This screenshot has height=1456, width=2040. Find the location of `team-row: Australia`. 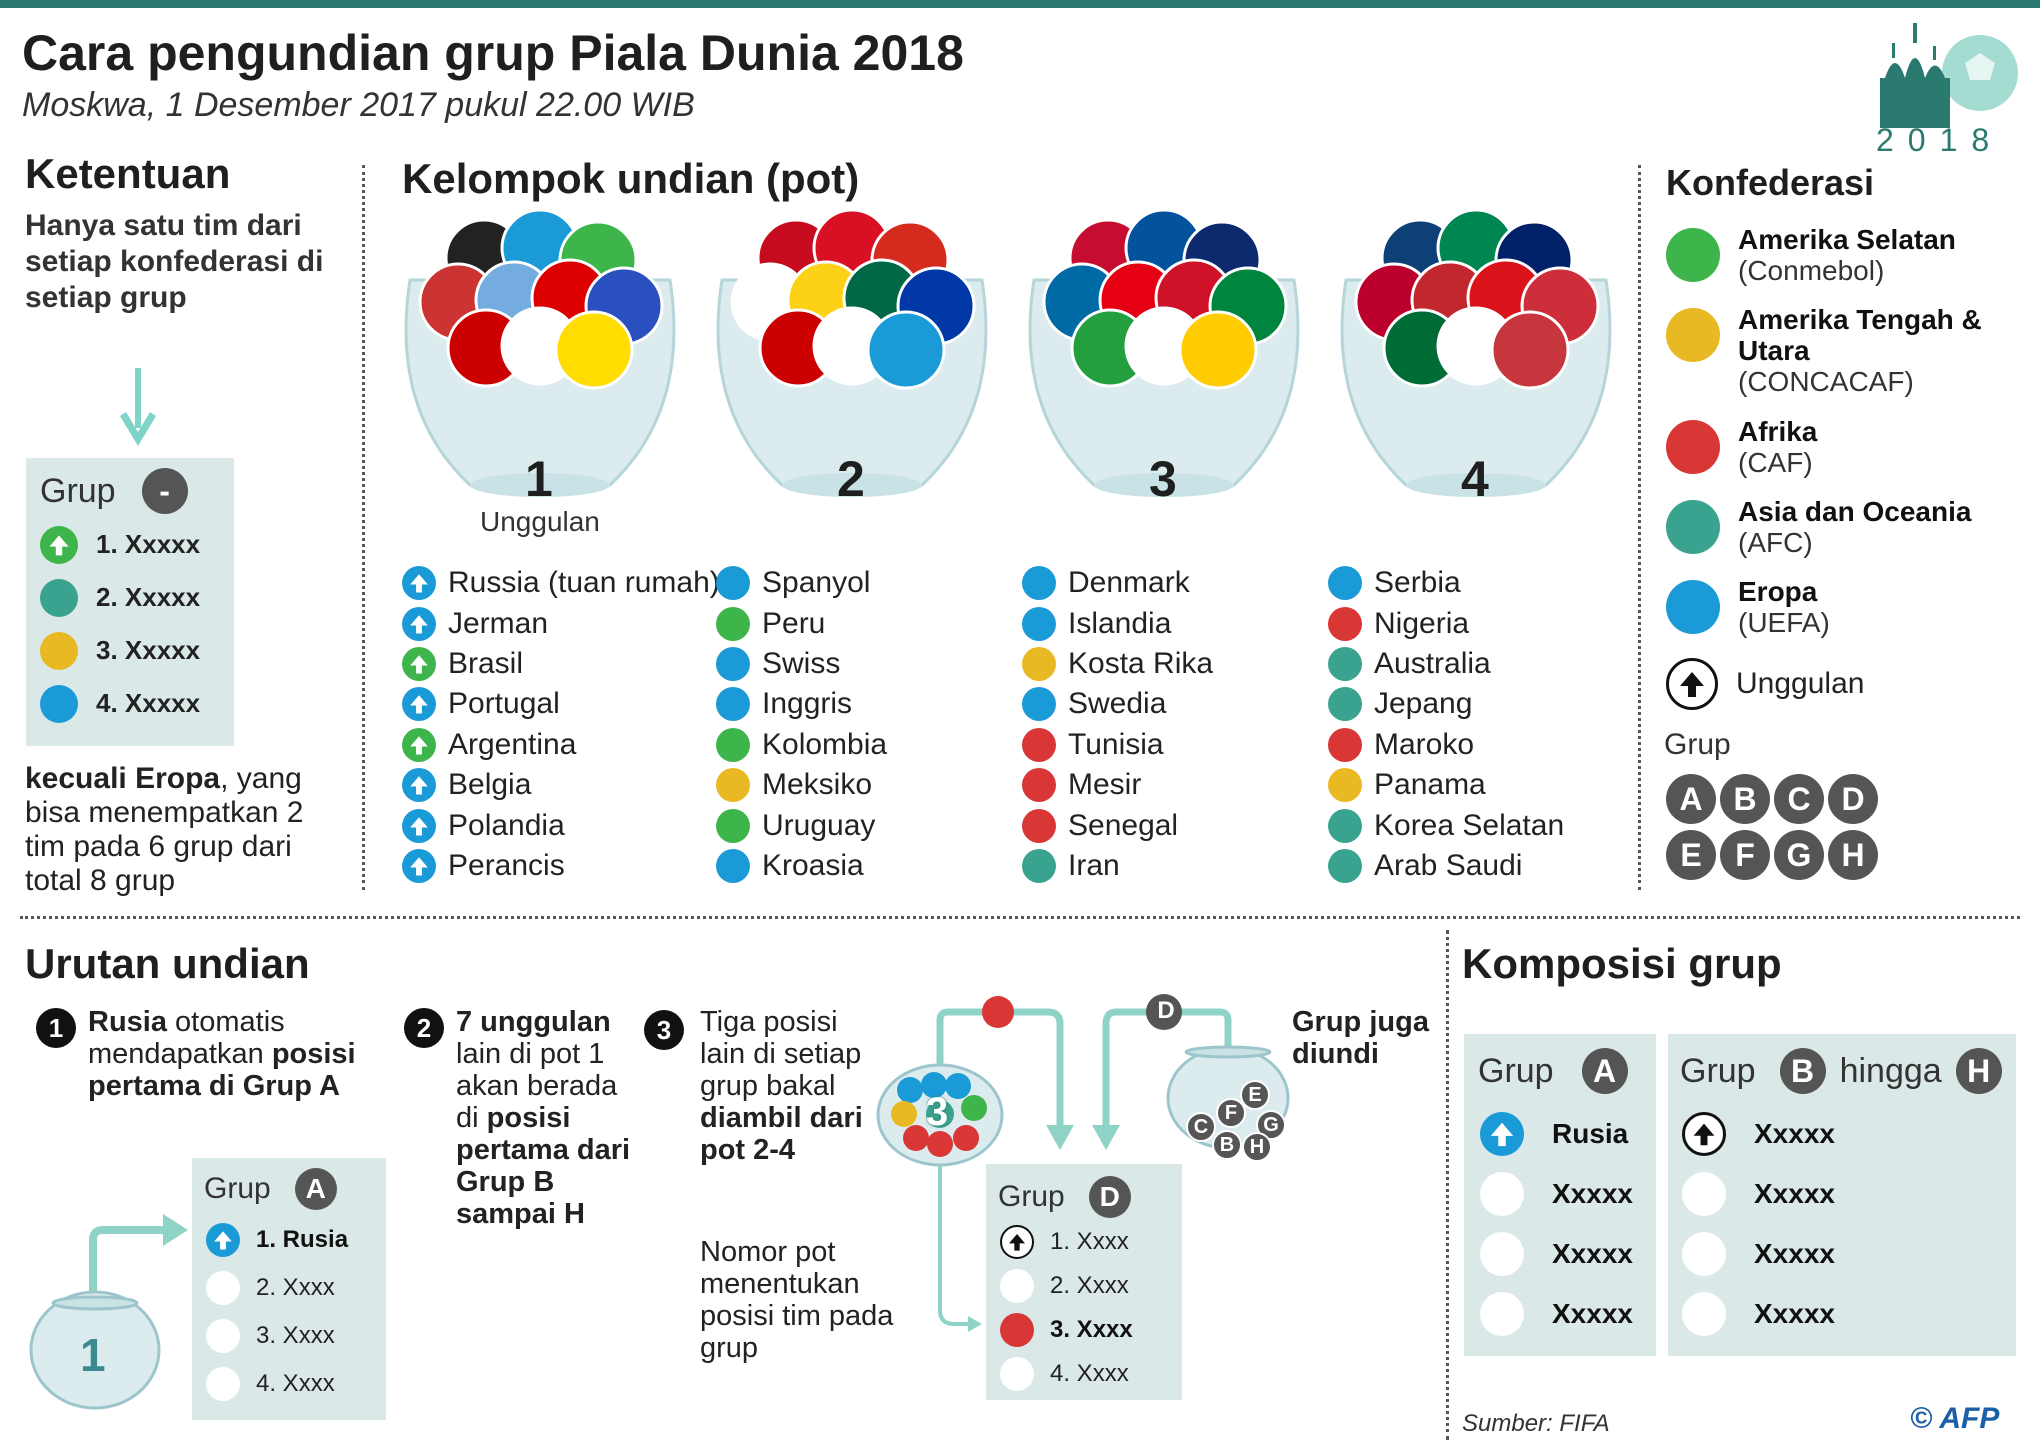

team-row: Australia is located at coordinates (1446, 664).